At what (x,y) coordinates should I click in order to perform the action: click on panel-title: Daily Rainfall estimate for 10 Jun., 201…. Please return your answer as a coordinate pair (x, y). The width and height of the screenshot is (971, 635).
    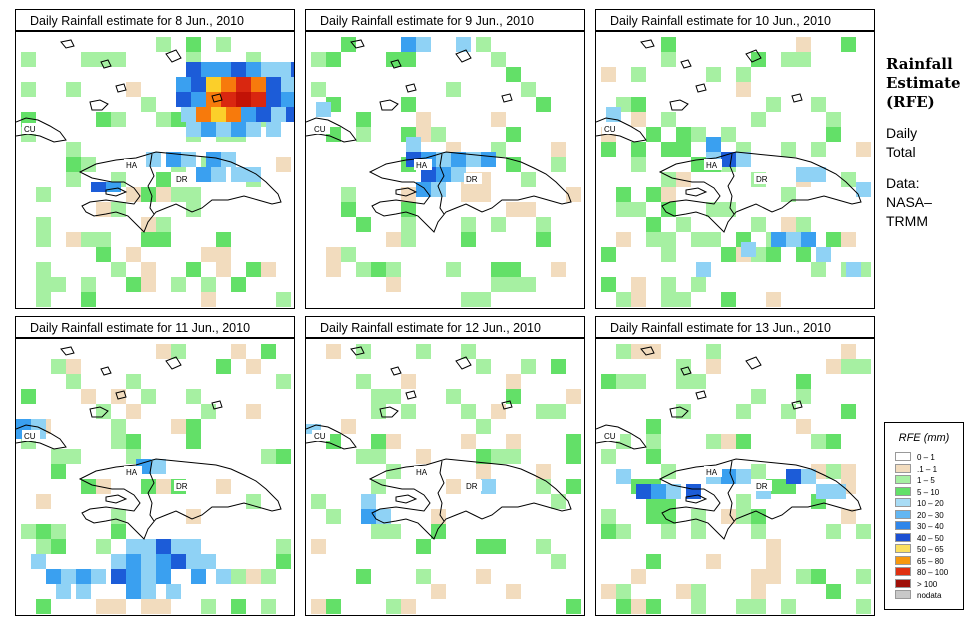
    Looking at the image, I should click on (735, 20).